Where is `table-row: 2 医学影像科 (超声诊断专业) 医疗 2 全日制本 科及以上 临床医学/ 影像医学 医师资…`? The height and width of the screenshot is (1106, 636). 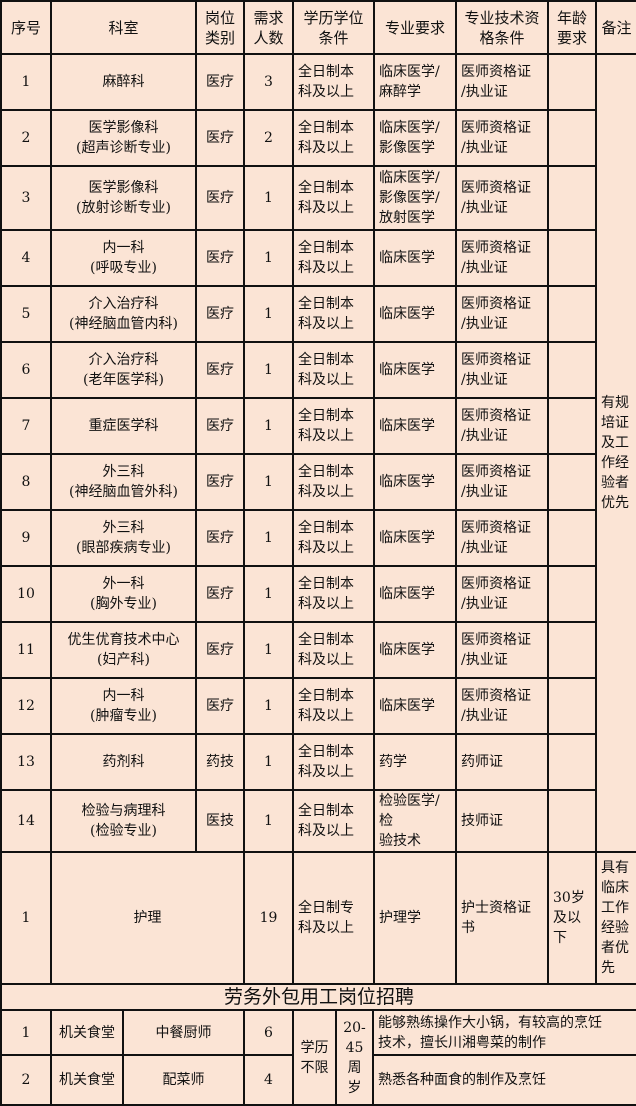
table-row: 2 医学影像科 (超声诊断专业) 医疗 2 全日制本 科及以上 临床医学/ 影像医学 医师资… is located at coordinates (318, 138).